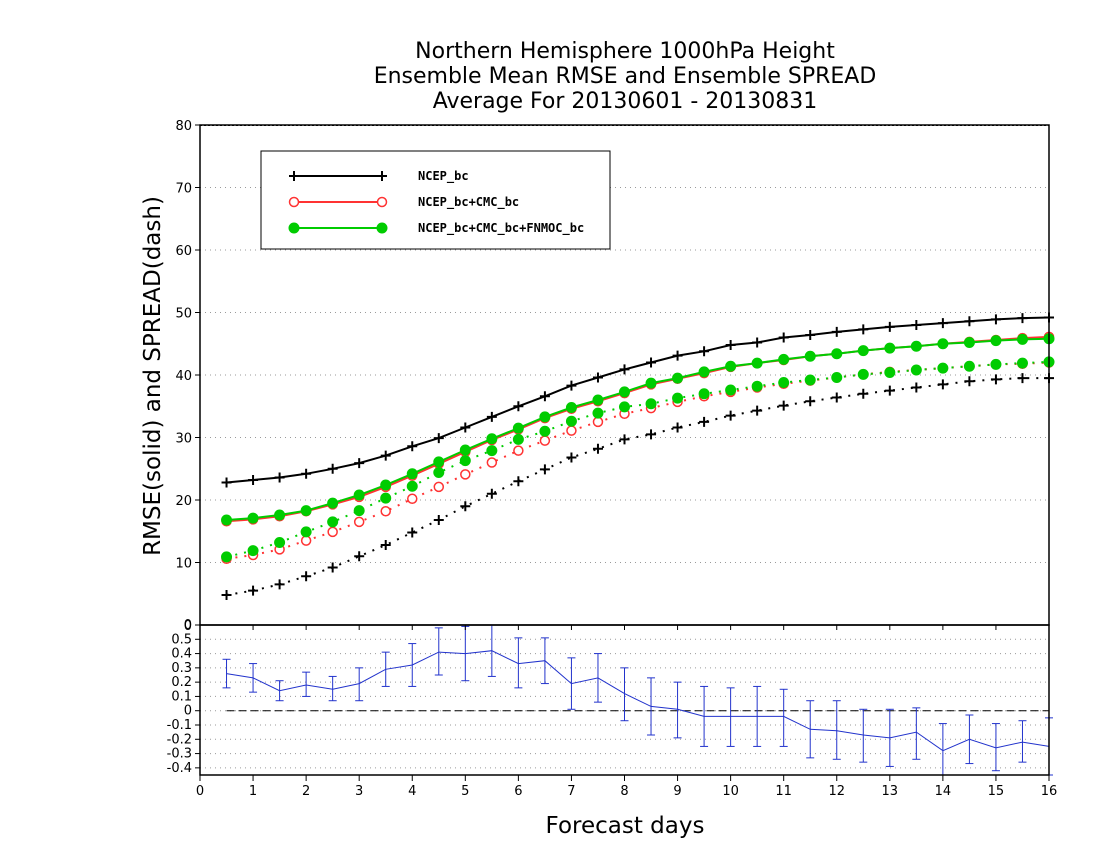 This screenshot has height=850, width=1100. What do you see at coordinates (518, 791) in the screenshot?
I see `x-tick-label: 6` at bounding box center [518, 791].